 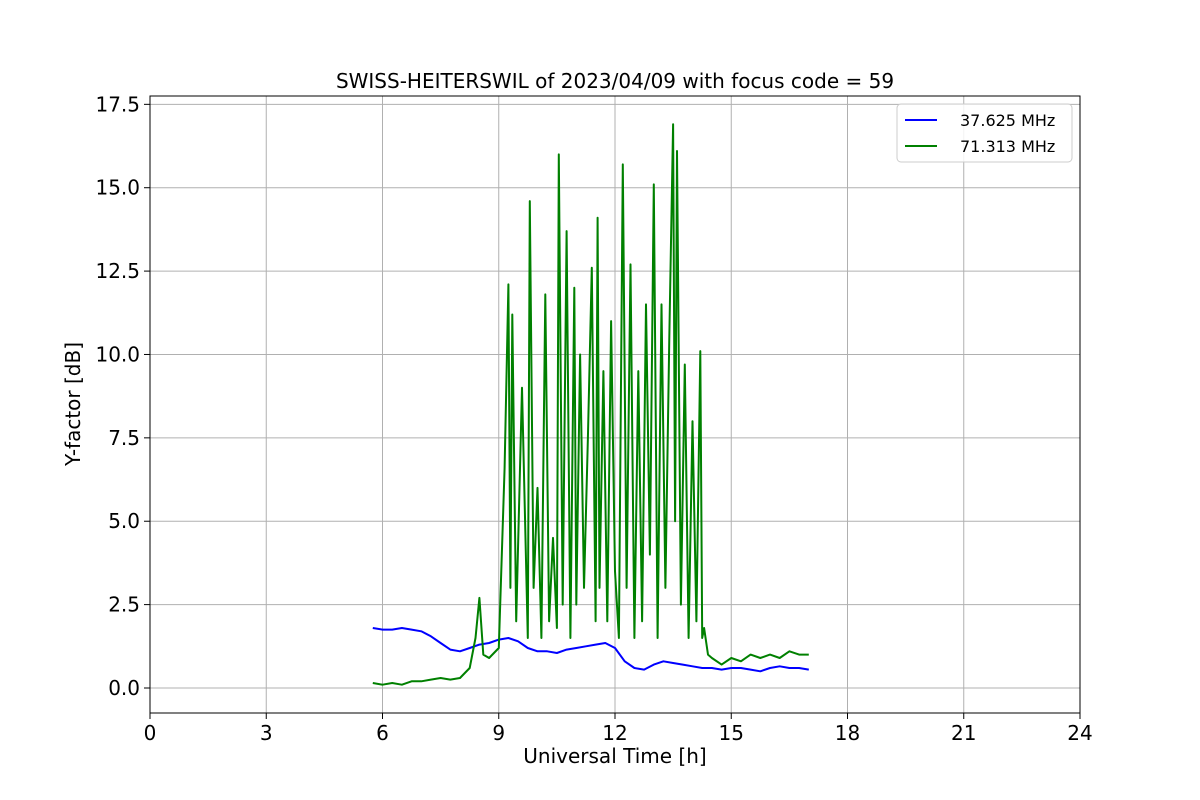 I want to click on x-tick-label: 24, so click(x=1079, y=733).